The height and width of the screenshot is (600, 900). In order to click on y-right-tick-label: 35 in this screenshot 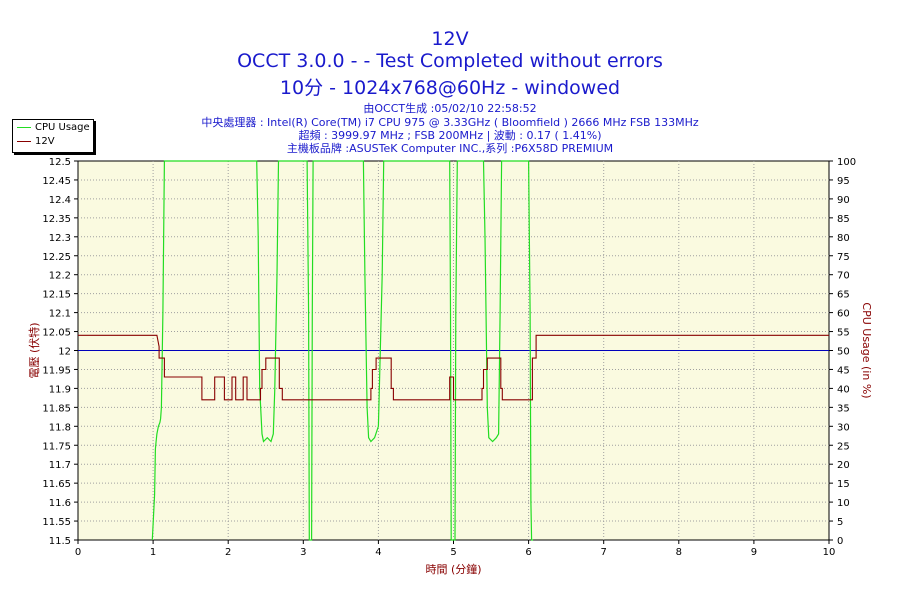, I will do `click(843, 408)`.